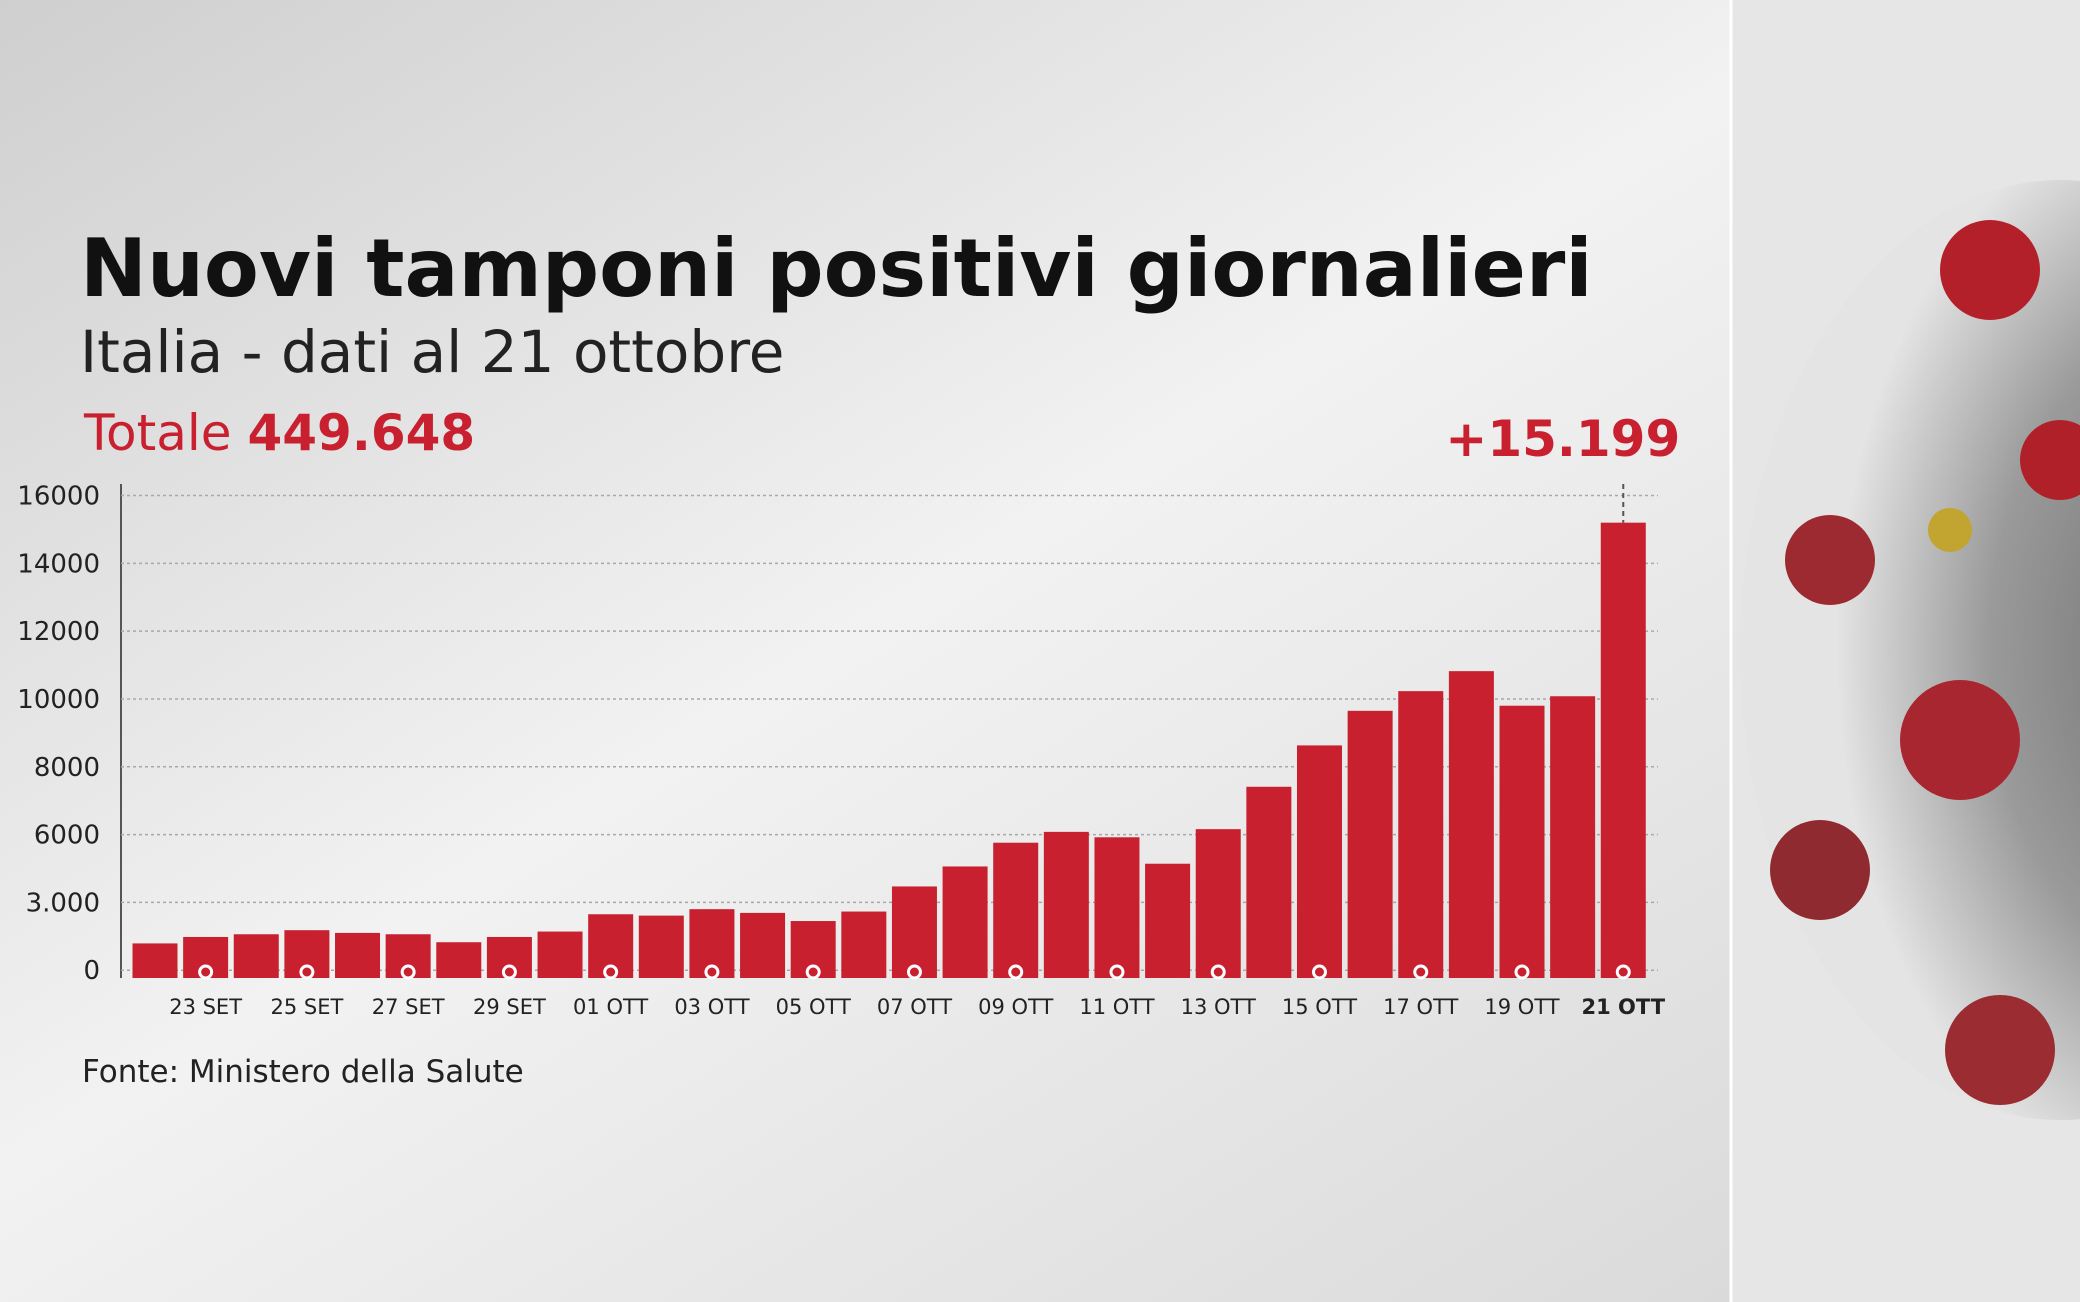 Image resolution: width=2080 pixels, height=1302 pixels. What do you see at coordinates (58, 632) in the screenshot?
I see `y-tick-label: 12000` at bounding box center [58, 632].